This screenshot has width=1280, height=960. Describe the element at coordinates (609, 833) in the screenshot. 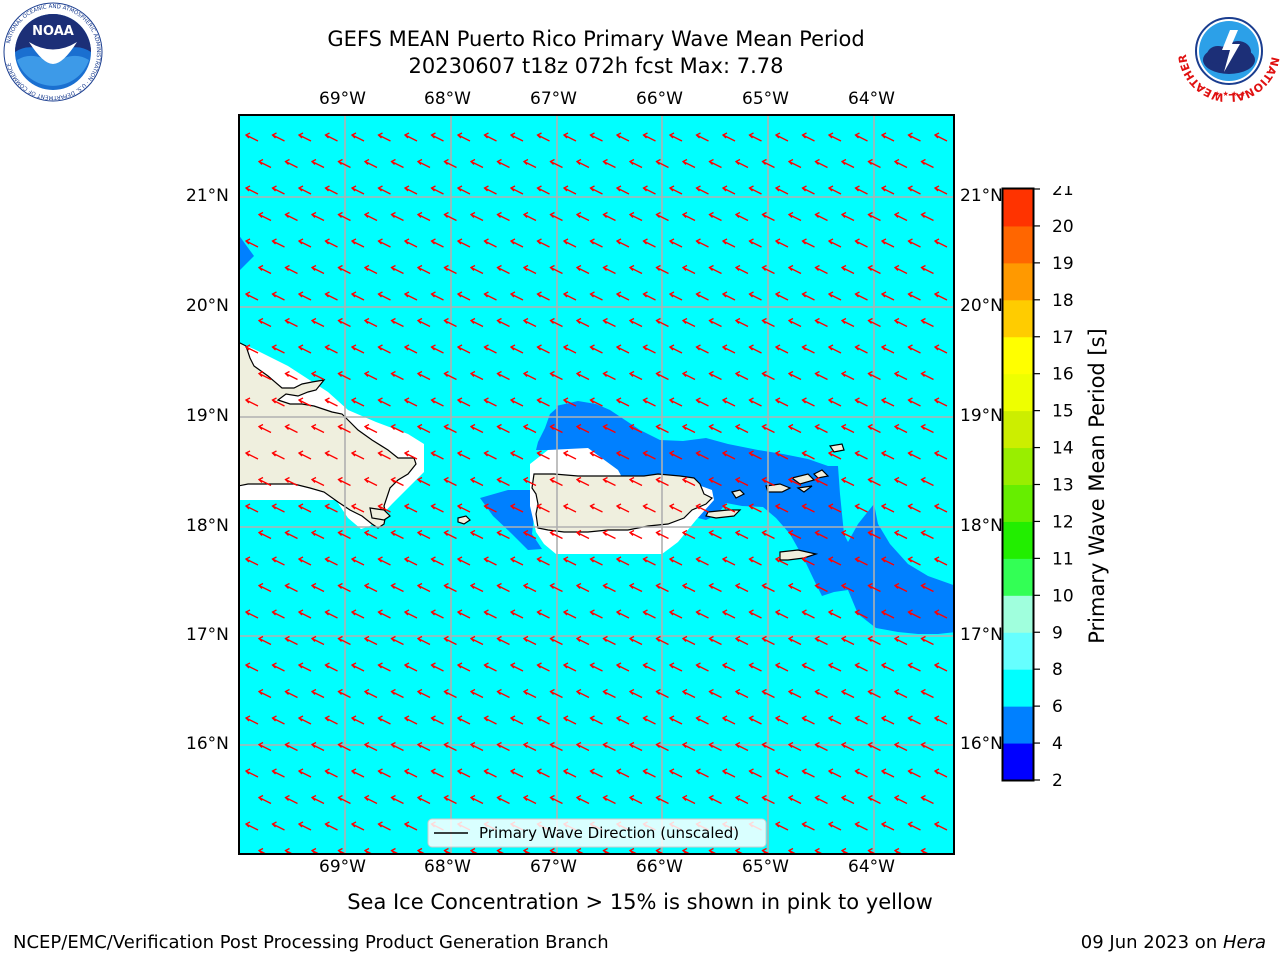

I see `legend-label: Primary Wave Direction (unscaled)` at that location.